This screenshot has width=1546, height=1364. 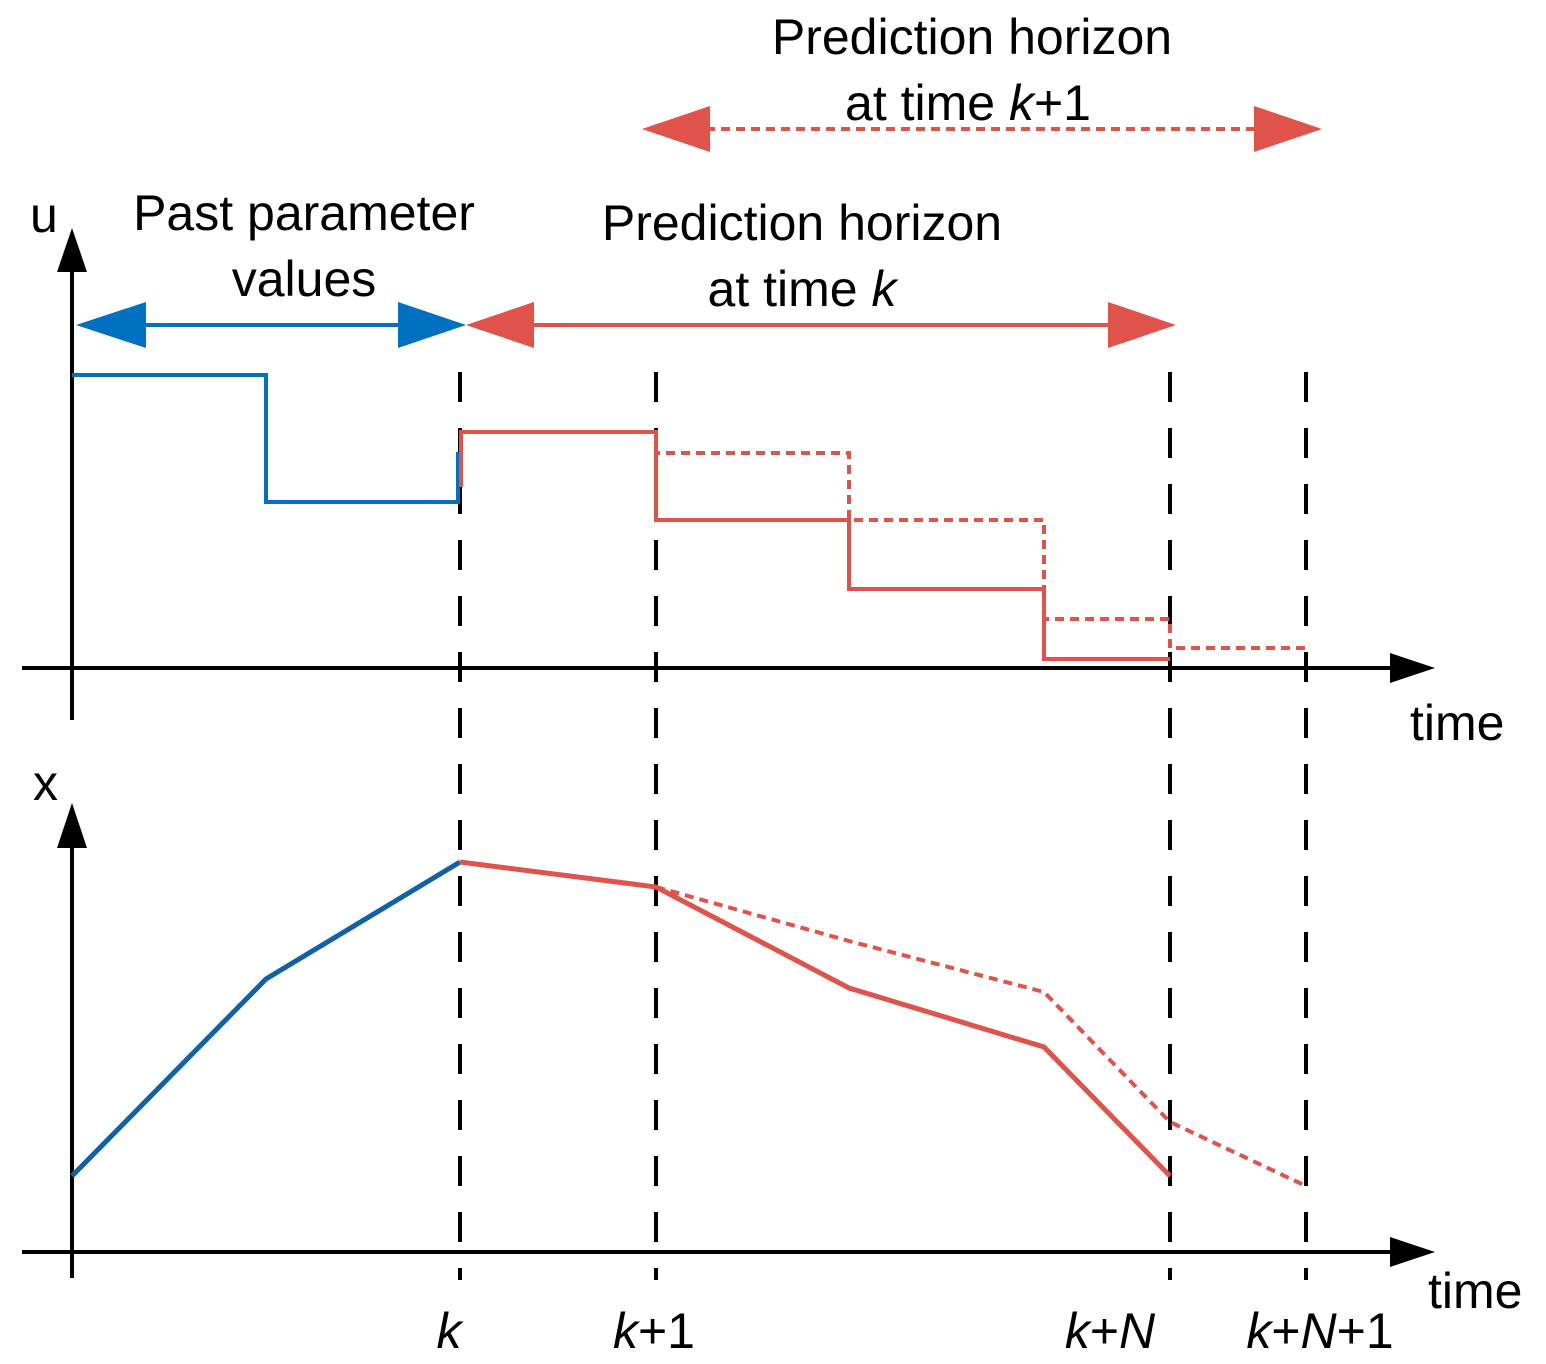 What do you see at coordinates (676, 129) in the screenshot?
I see `horizon-k1-left-head` at bounding box center [676, 129].